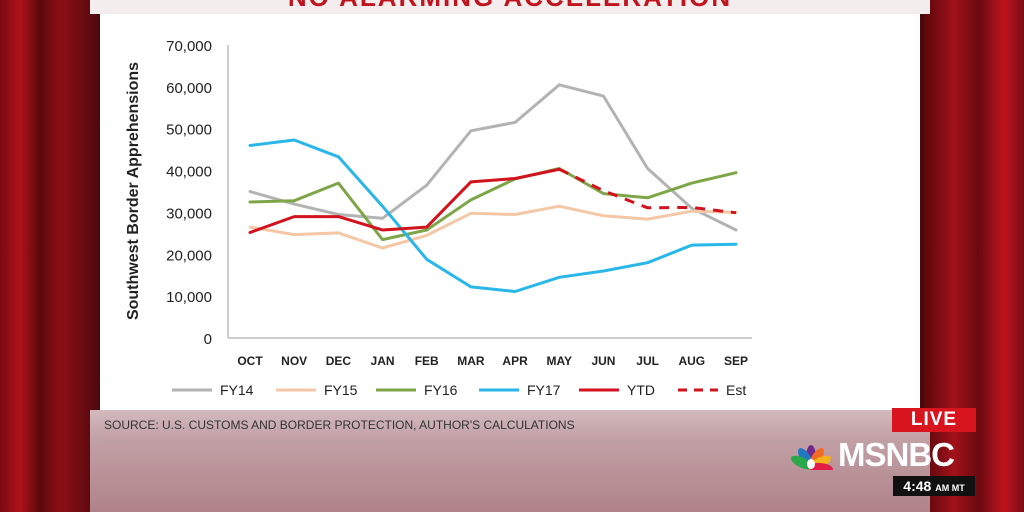 The width and height of the screenshot is (1024, 512). I want to click on clock-time: 4:48, so click(917, 486).